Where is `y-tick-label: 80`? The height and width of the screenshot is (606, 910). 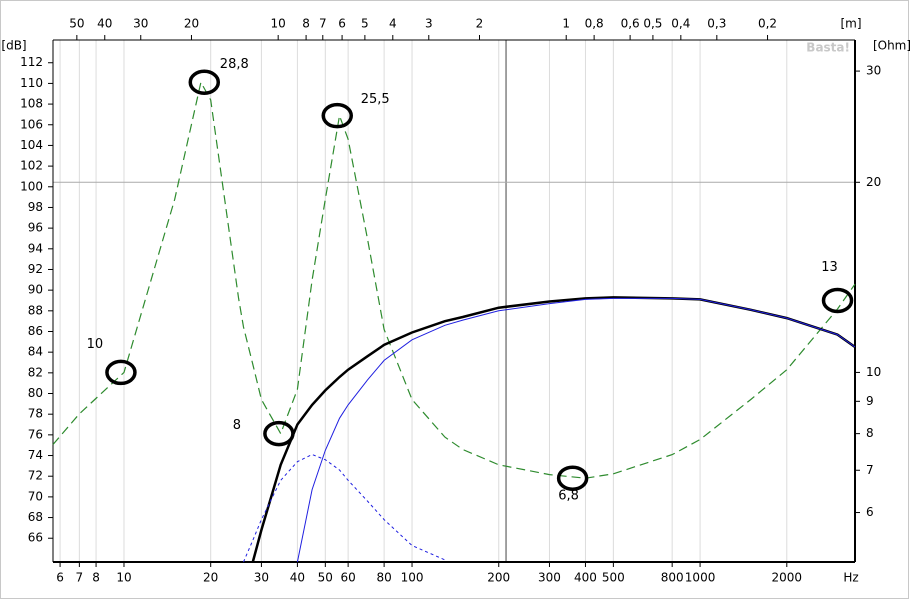
y-tick-label: 80 is located at coordinates (35, 393).